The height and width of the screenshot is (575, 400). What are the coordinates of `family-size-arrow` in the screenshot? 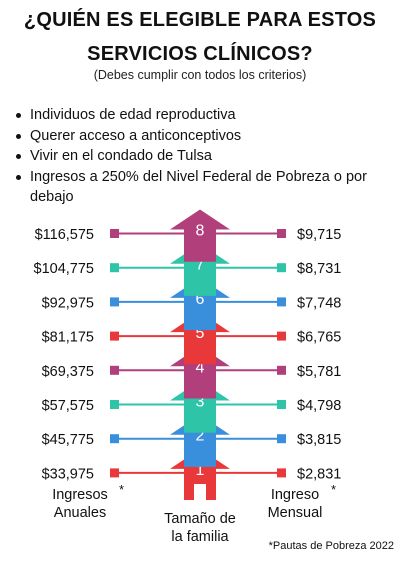 It's located at (200, 235).